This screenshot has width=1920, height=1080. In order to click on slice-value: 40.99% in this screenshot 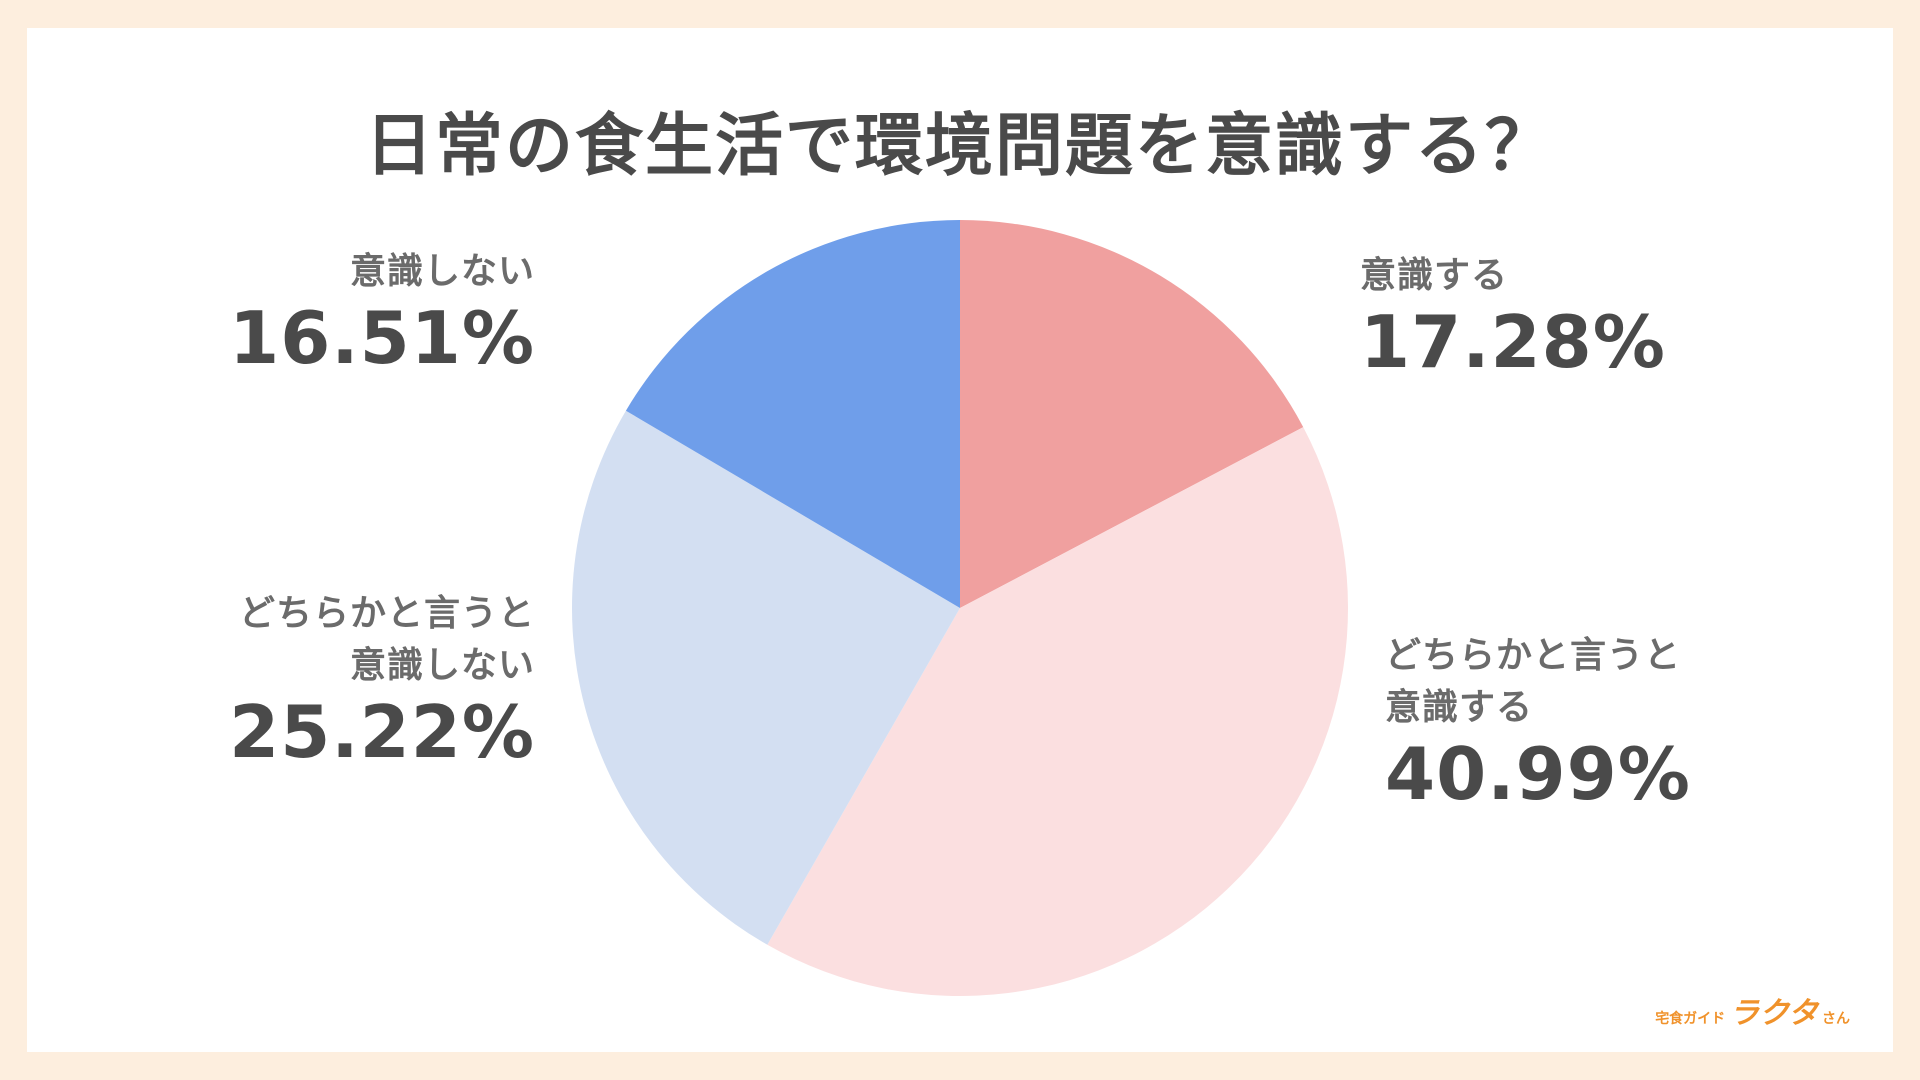, I will do `click(1538, 774)`.